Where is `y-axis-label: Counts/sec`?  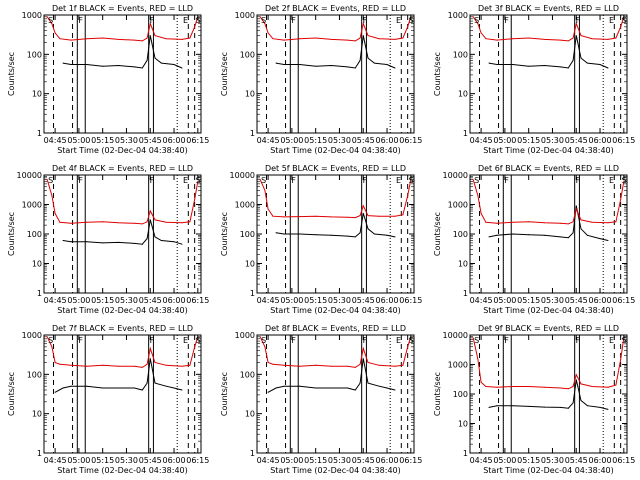
y-axis-label: Counts/sec is located at coordinates (11, 234).